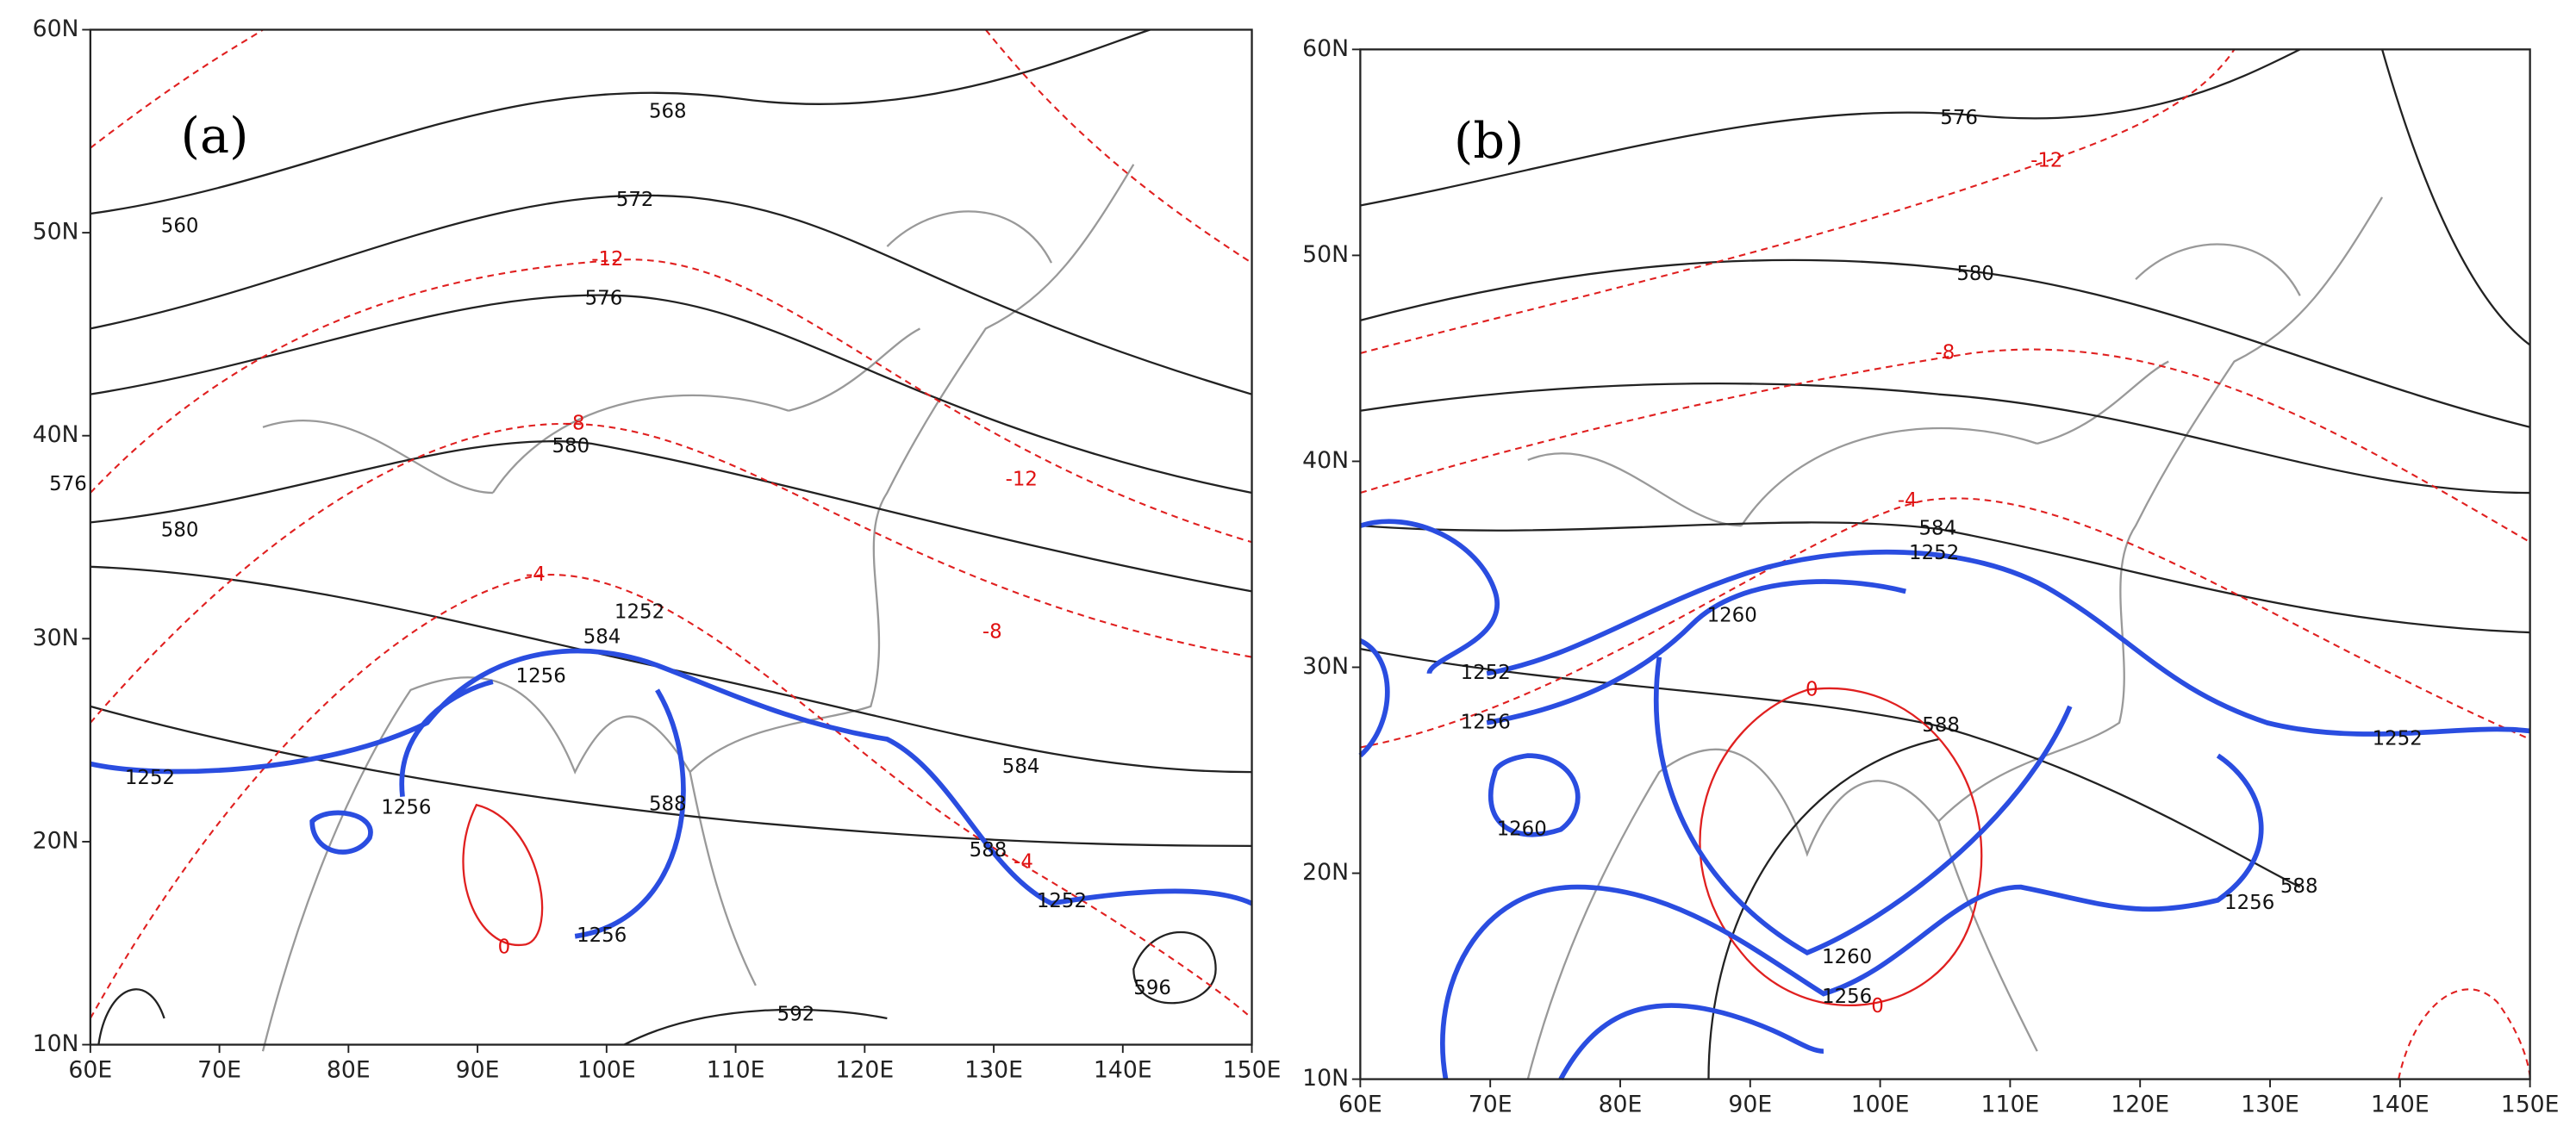 This screenshot has width=2576, height=1145. Describe the element at coordinates (1325, 254) in the screenshot. I see `lat-tick-label: 50N` at that location.